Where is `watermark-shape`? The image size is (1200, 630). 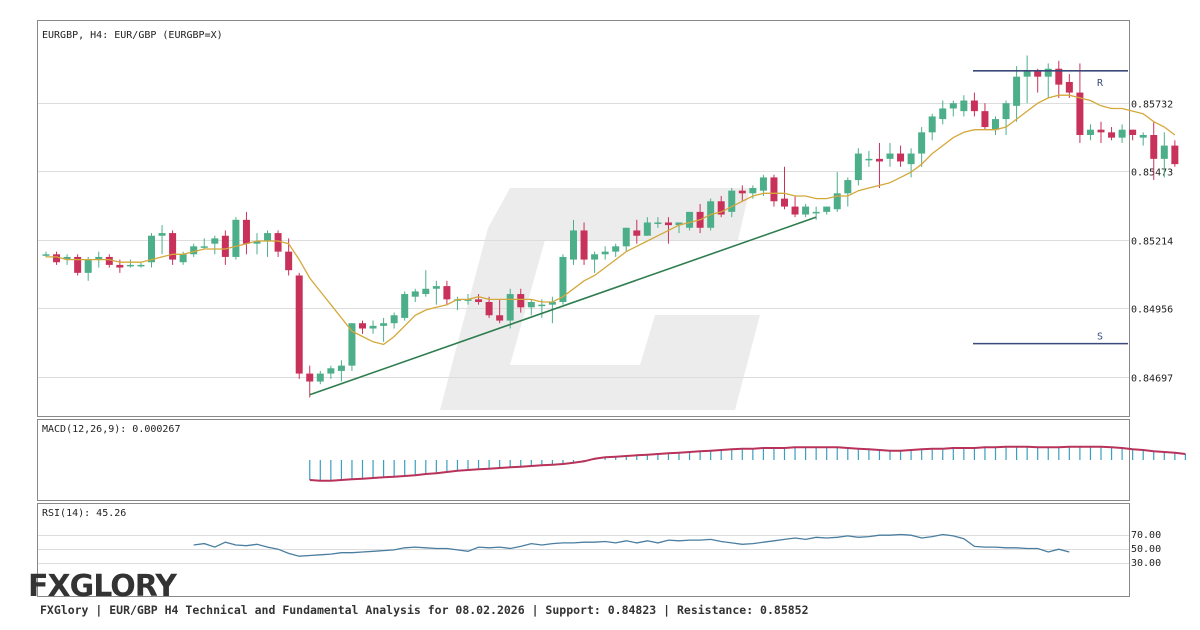
watermark-shape is located at coordinates (600, 299).